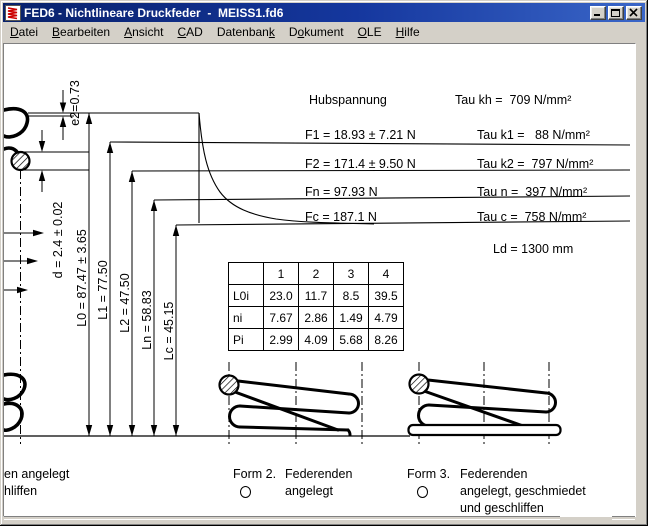  Describe the element at coordinates (147, 319) in the screenshot. I see `dim-label-Ln: Ln = 58.83` at that location.